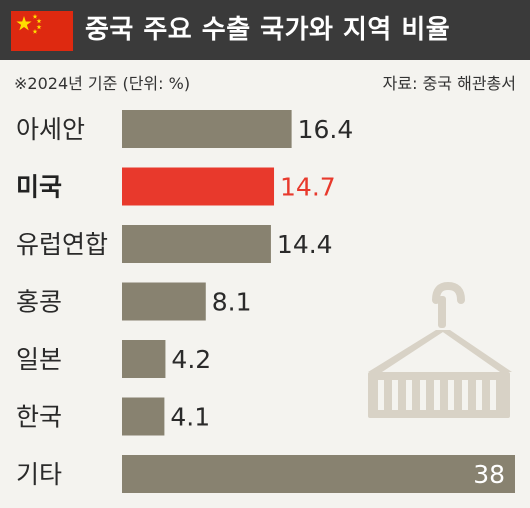 The image size is (530, 508). What do you see at coordinates (39, 359) in the screenshot?
I see `category-label: 일본` at bounding box center [39, 359].